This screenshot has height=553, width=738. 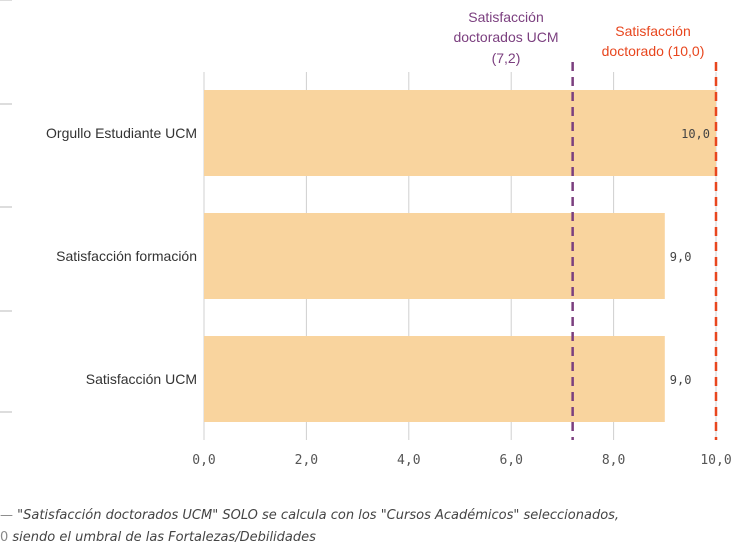 I want to click on category-label: Satisfacción formación, so click(x=126, y=256).